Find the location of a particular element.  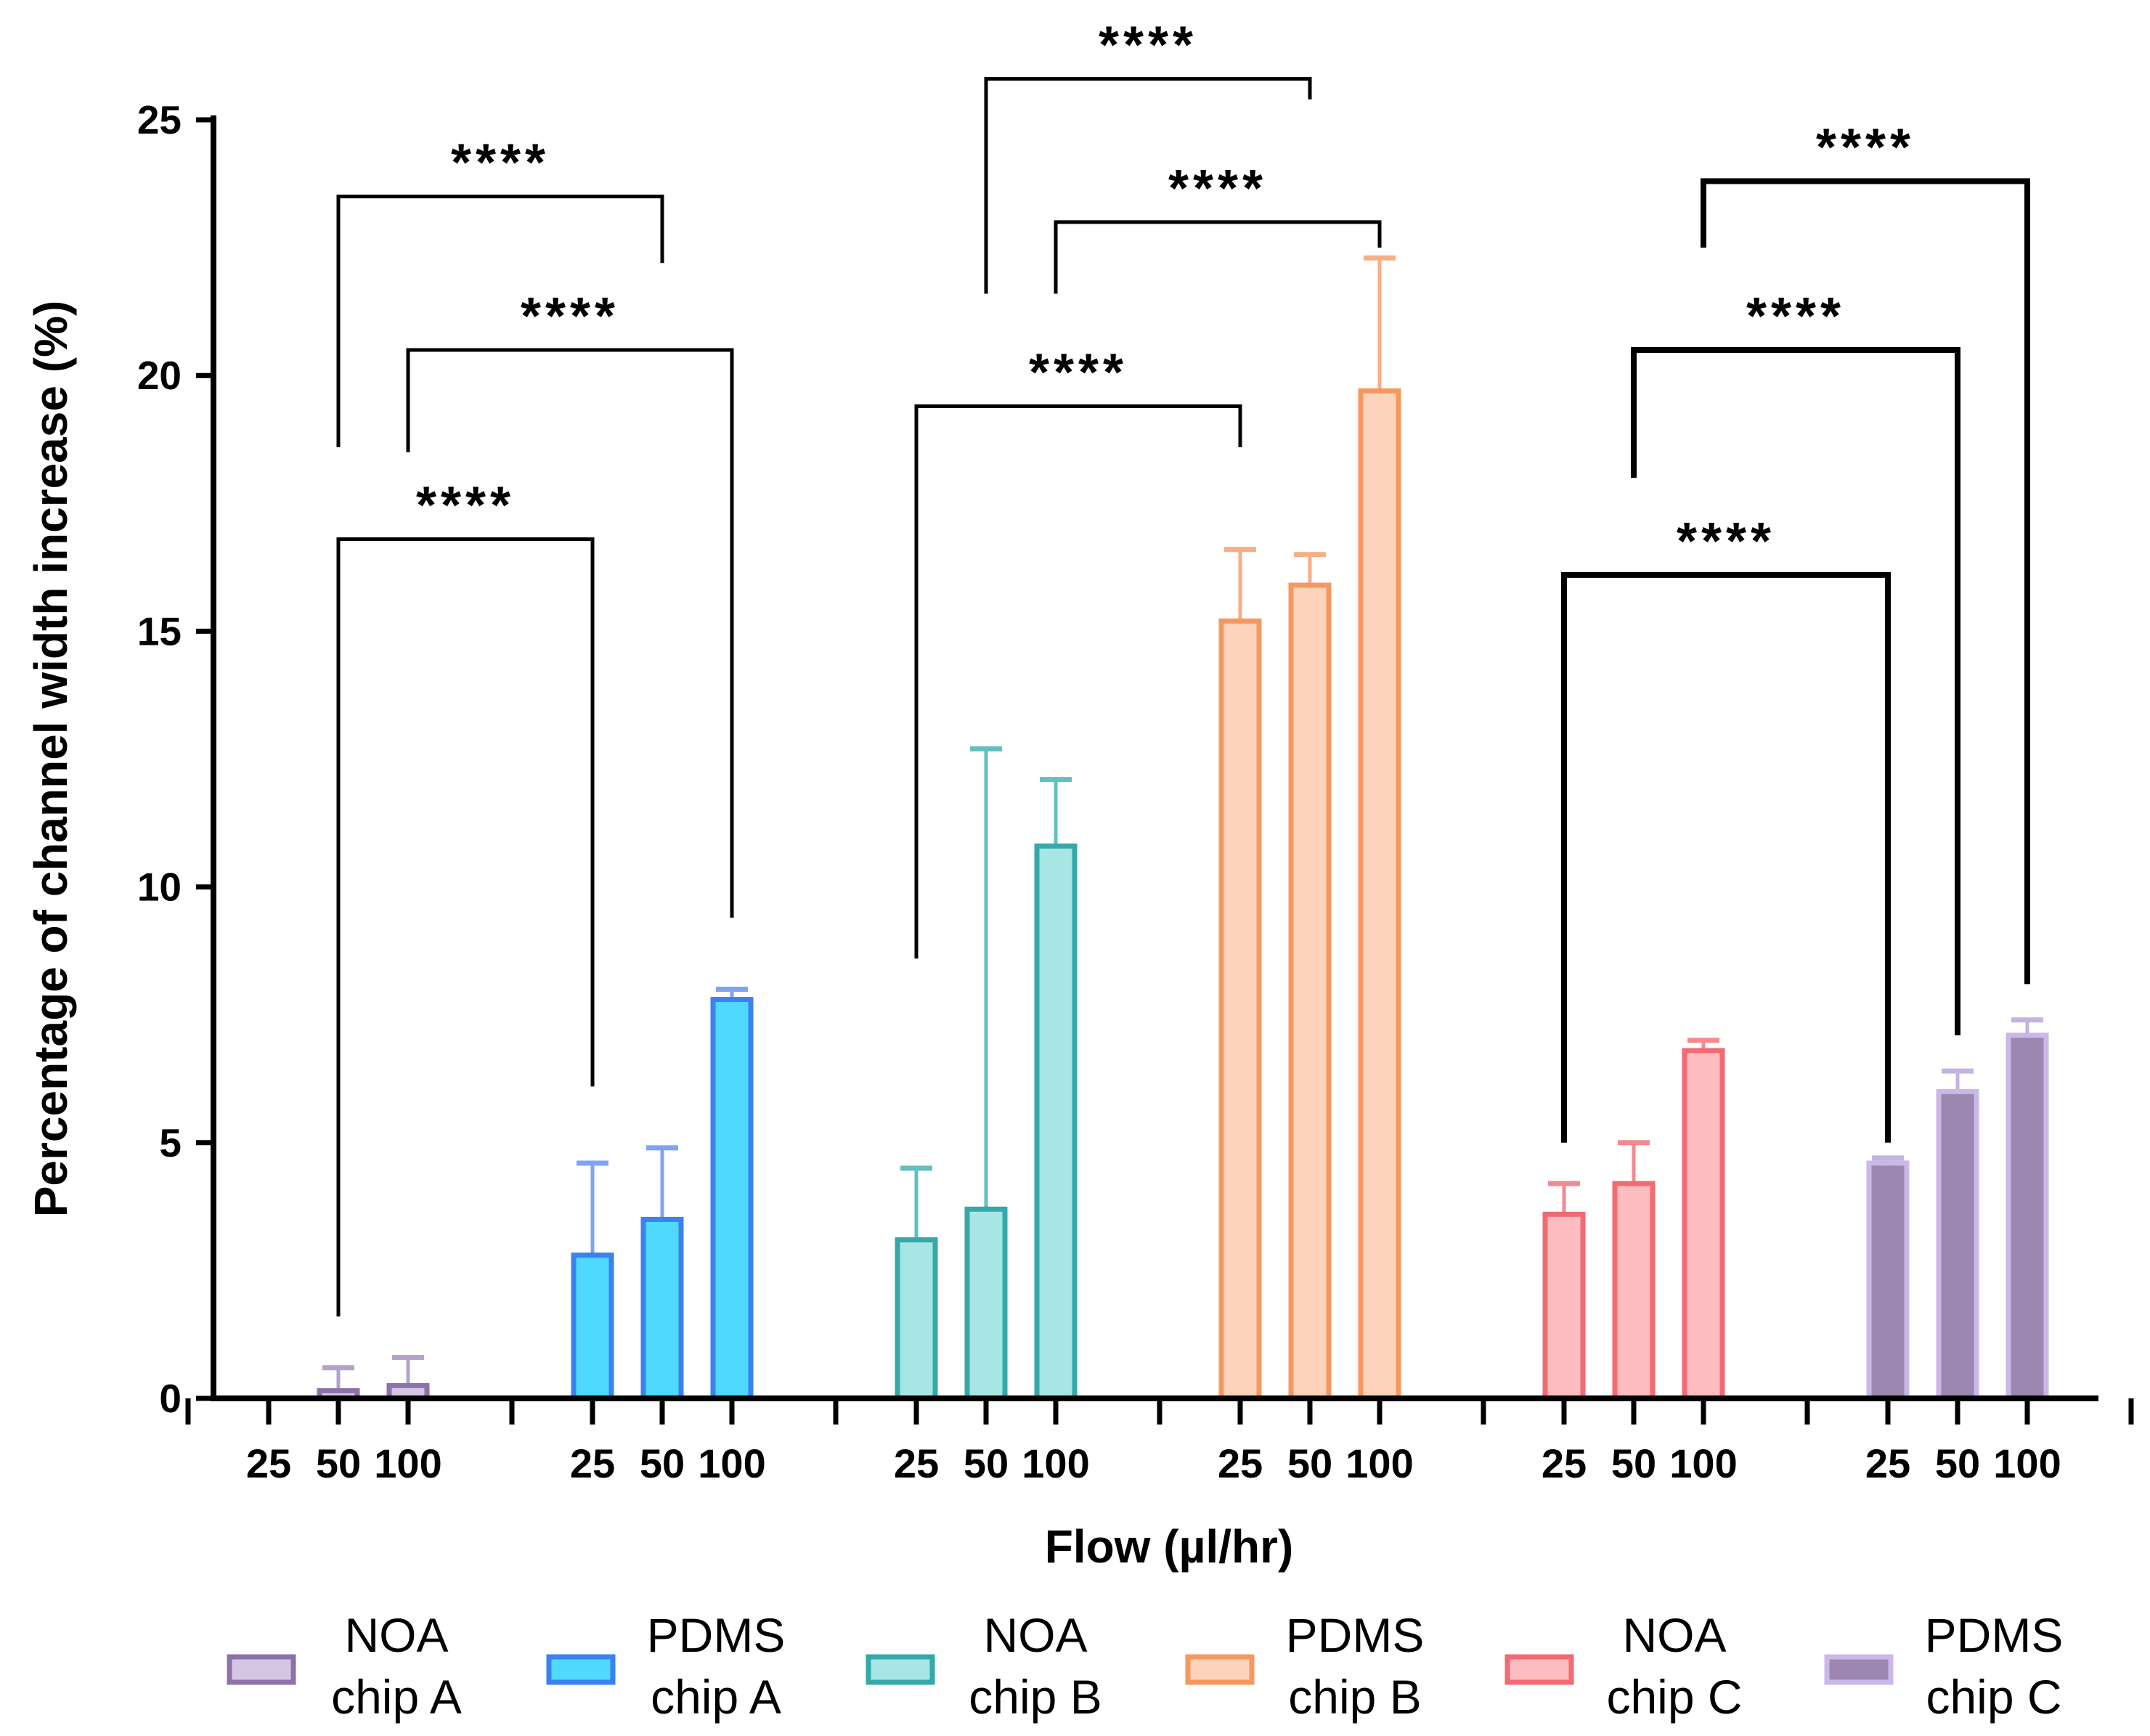

y-tick-label: 20 is located at coordinates (159, 376).